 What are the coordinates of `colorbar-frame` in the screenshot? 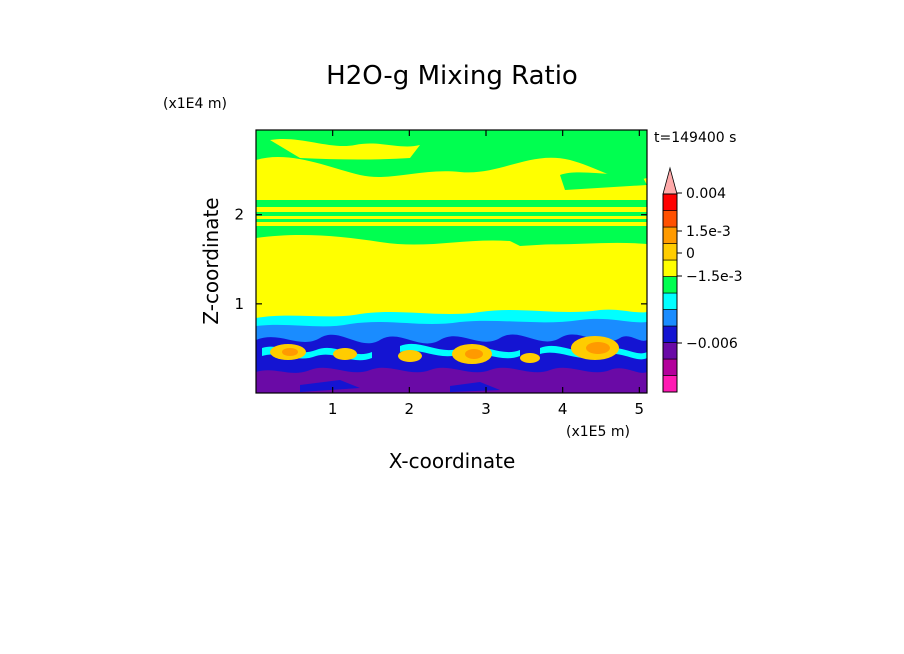 It's located at (670, 293).